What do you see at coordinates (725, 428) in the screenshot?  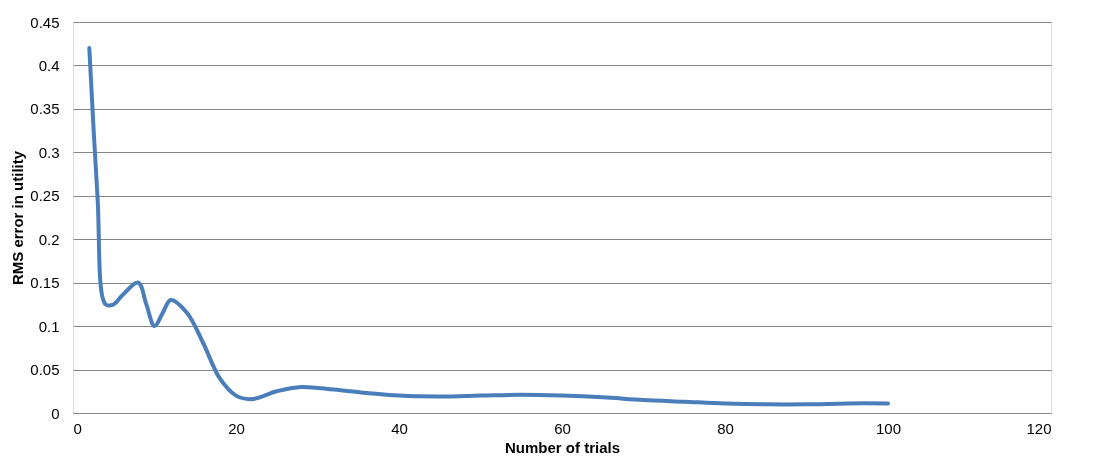 I see `x-tick-label: 80` at bounding box center [725, 428].